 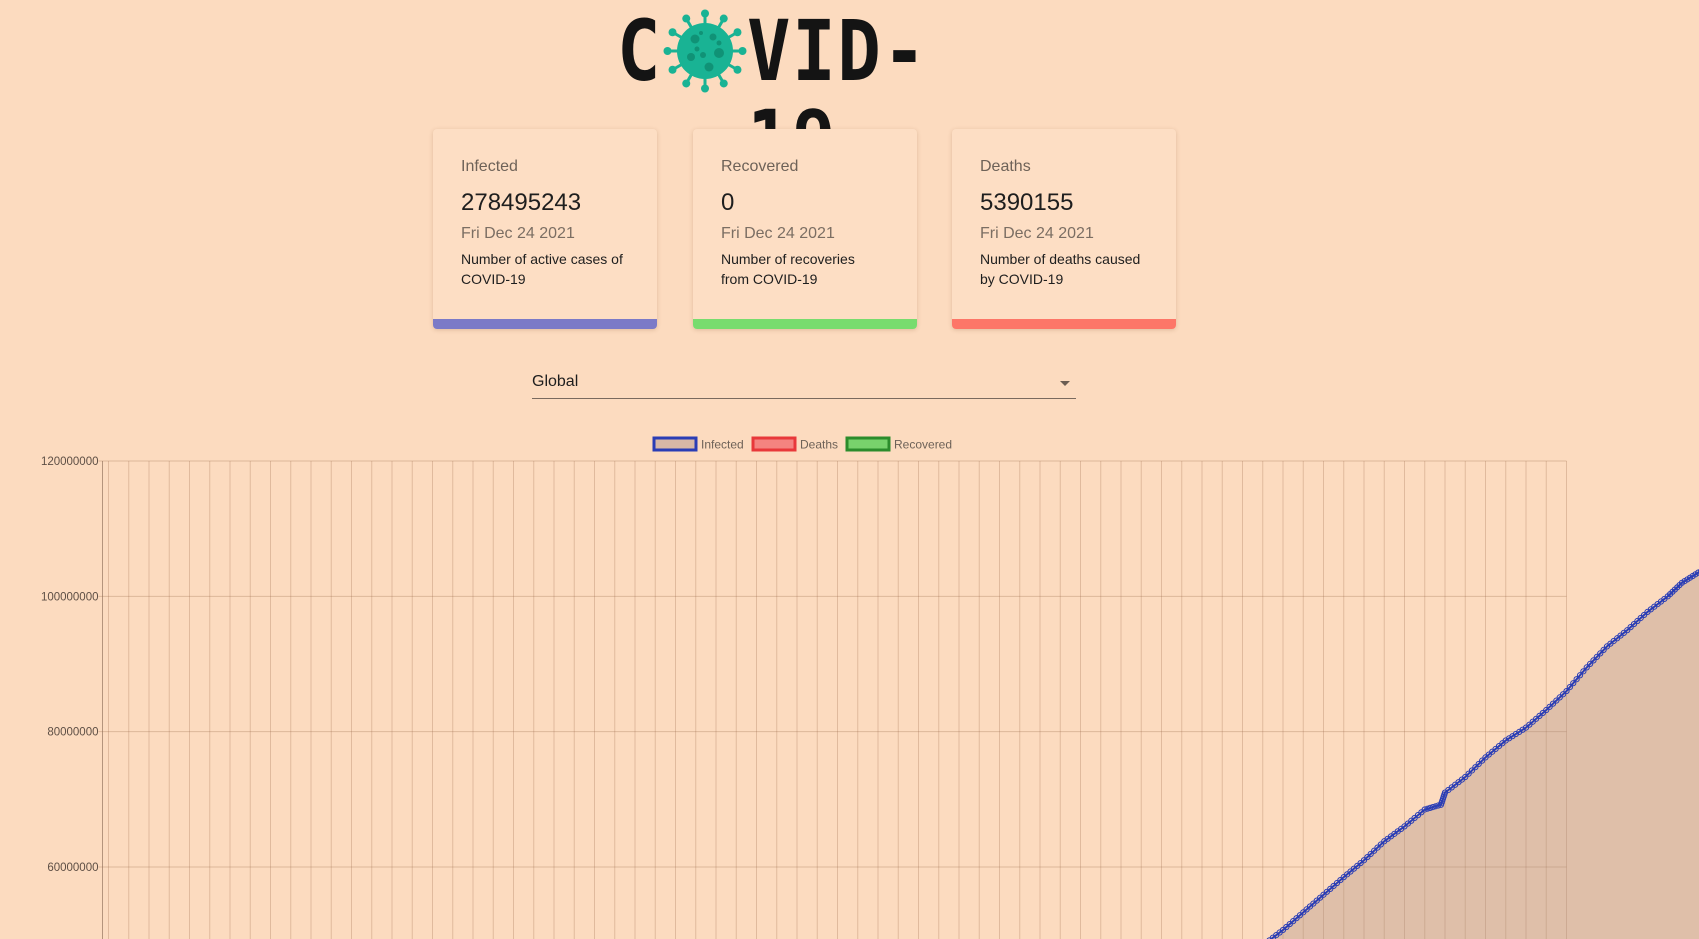 I want to click on virus-icon, so click(x=705, y=51).